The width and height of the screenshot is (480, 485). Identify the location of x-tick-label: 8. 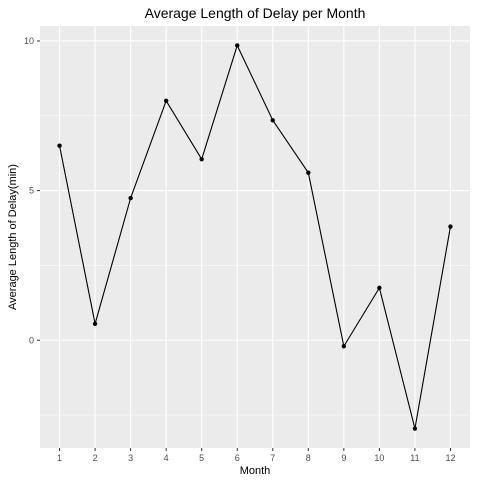
(308, 458).